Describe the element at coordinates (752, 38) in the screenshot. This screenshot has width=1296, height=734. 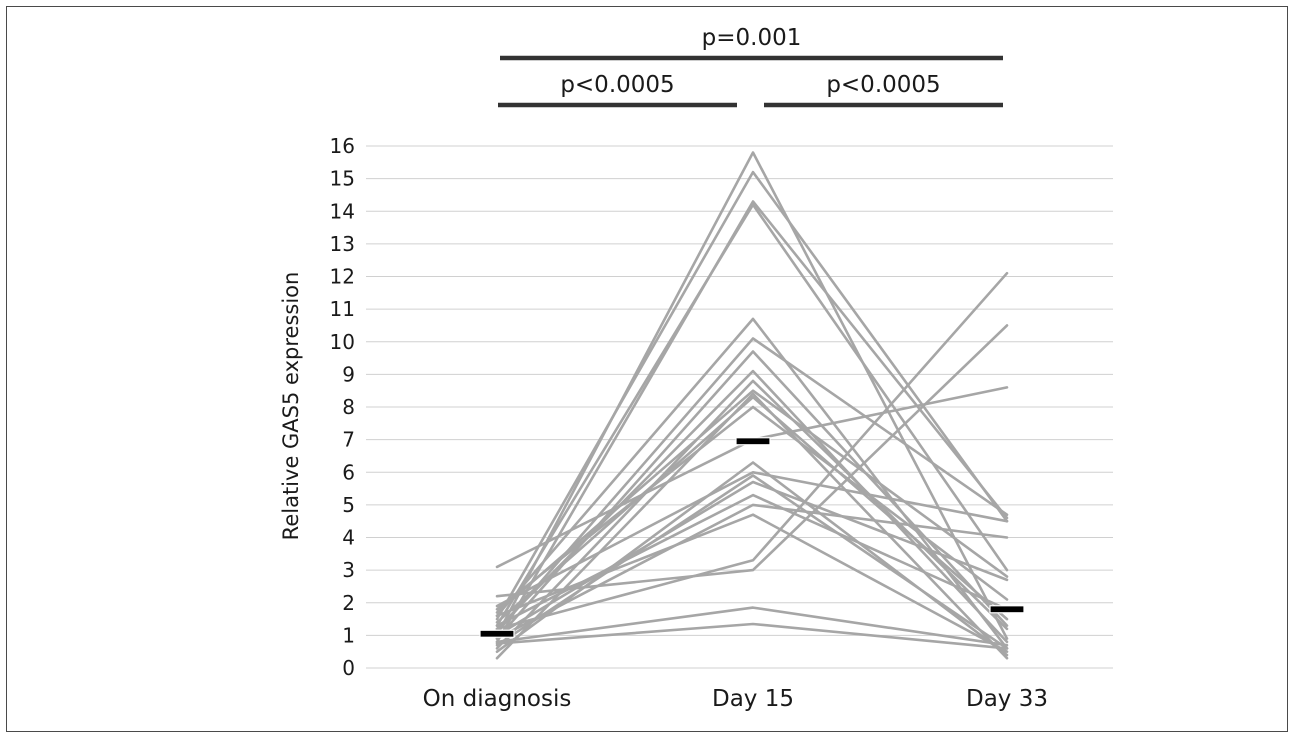
I see `significance-label: p=0.001` at that location.